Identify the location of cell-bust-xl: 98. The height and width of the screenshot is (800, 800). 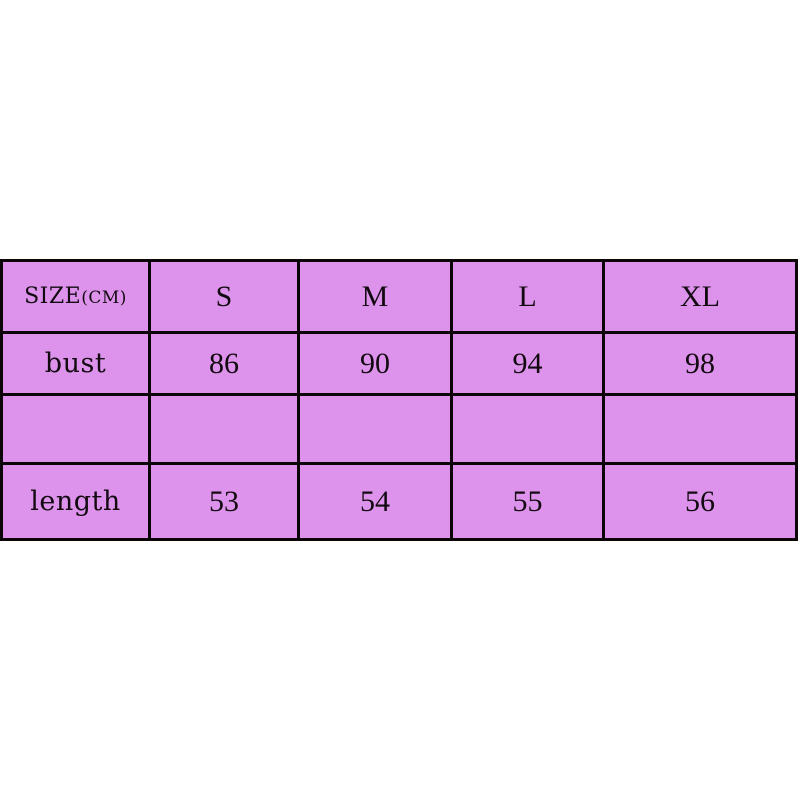
(700, 363).